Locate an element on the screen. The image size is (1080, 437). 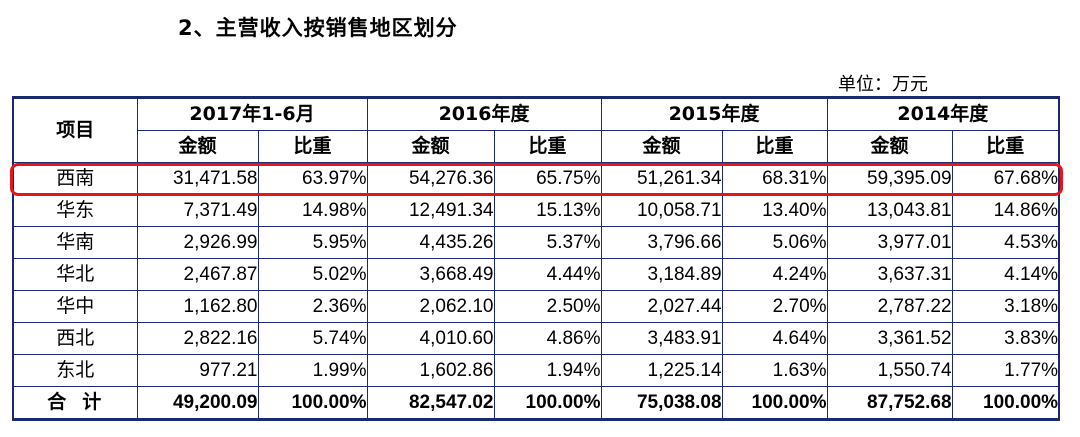
header-row-subcolumns: 金额 比重 金额 比重 金额 比重 金额 比重 is located at coordinates (536, 146).